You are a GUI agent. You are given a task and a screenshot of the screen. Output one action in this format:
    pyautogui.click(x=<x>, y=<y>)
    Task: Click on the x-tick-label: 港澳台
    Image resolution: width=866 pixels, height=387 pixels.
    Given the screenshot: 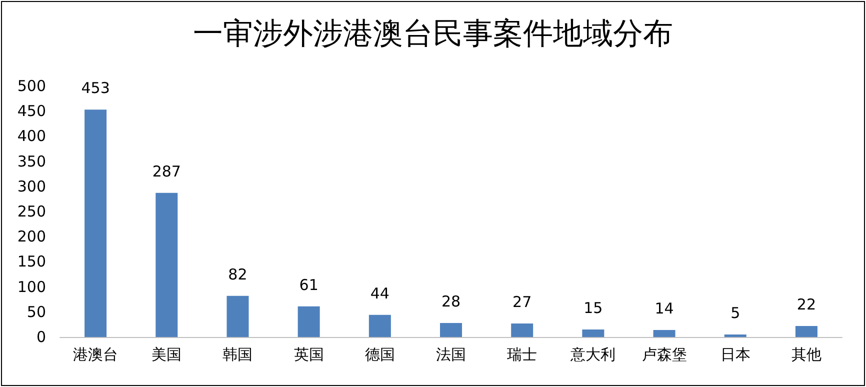 What is the action you would take?
    pyautogui.click(x=95, y=355)
    